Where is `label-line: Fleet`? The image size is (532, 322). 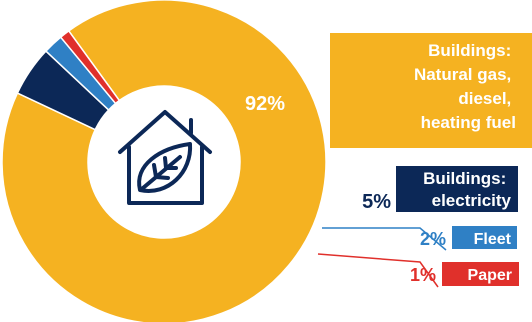
label-line: Fleet is located at coordinates (493, 239).